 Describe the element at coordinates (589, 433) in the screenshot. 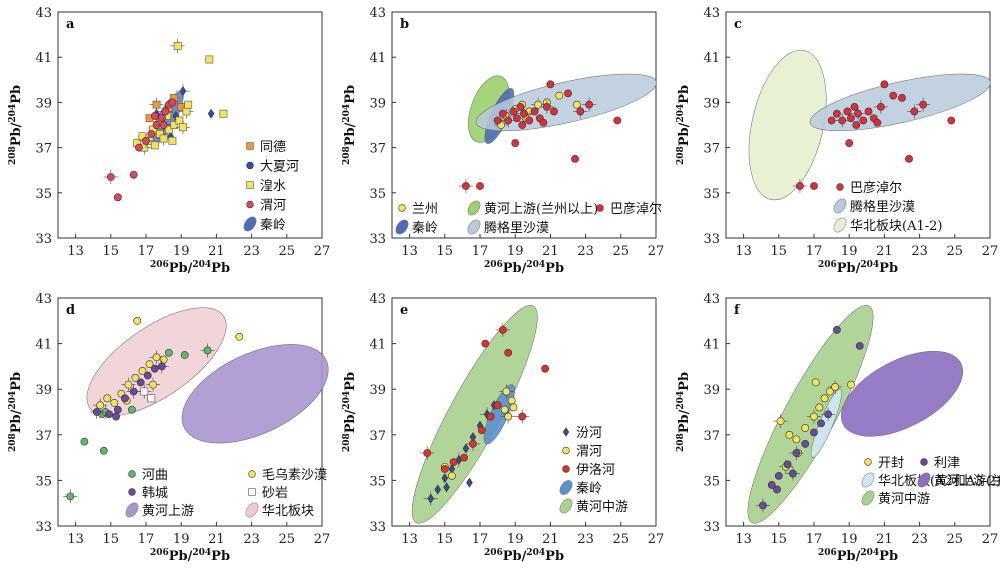

I see `legend-label: 汾河` at that location.